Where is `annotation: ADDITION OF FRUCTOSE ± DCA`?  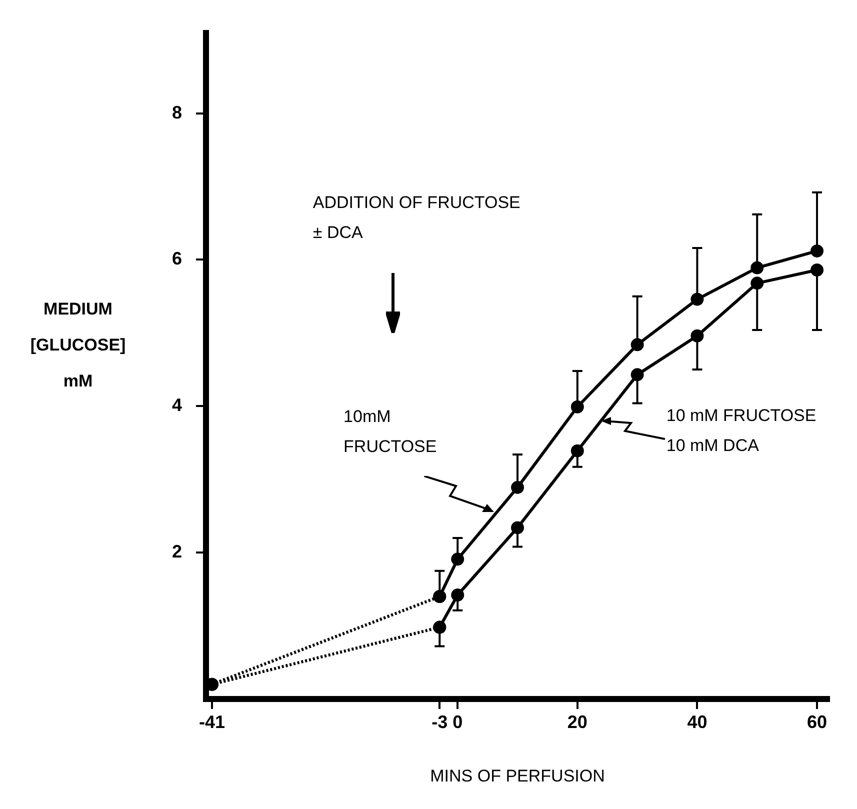 annotation: ADDITION OF FRUCTOSE ± DCA is located at coordinates (416, 218).